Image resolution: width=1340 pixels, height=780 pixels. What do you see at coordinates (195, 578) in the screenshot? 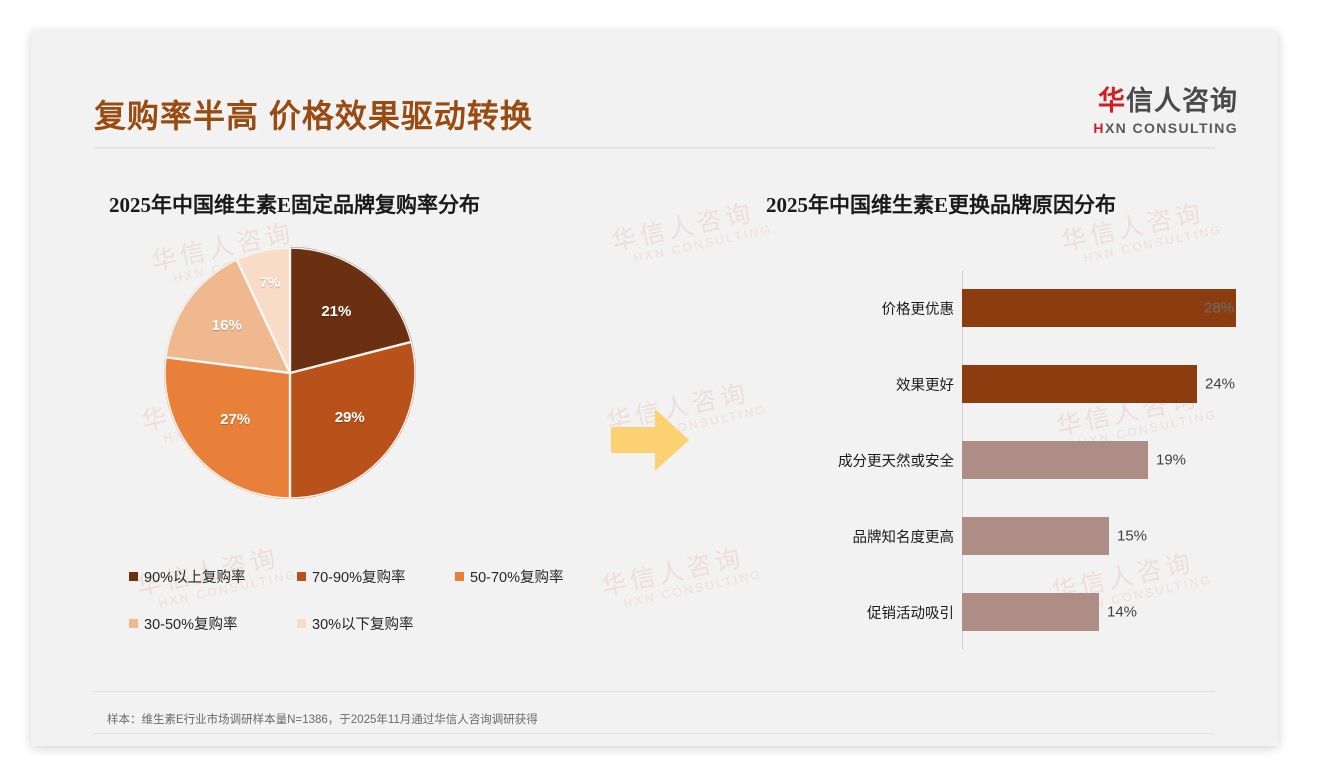
I see `legend-label-0: 90%以上复购率` at bounding box center [195, 578].